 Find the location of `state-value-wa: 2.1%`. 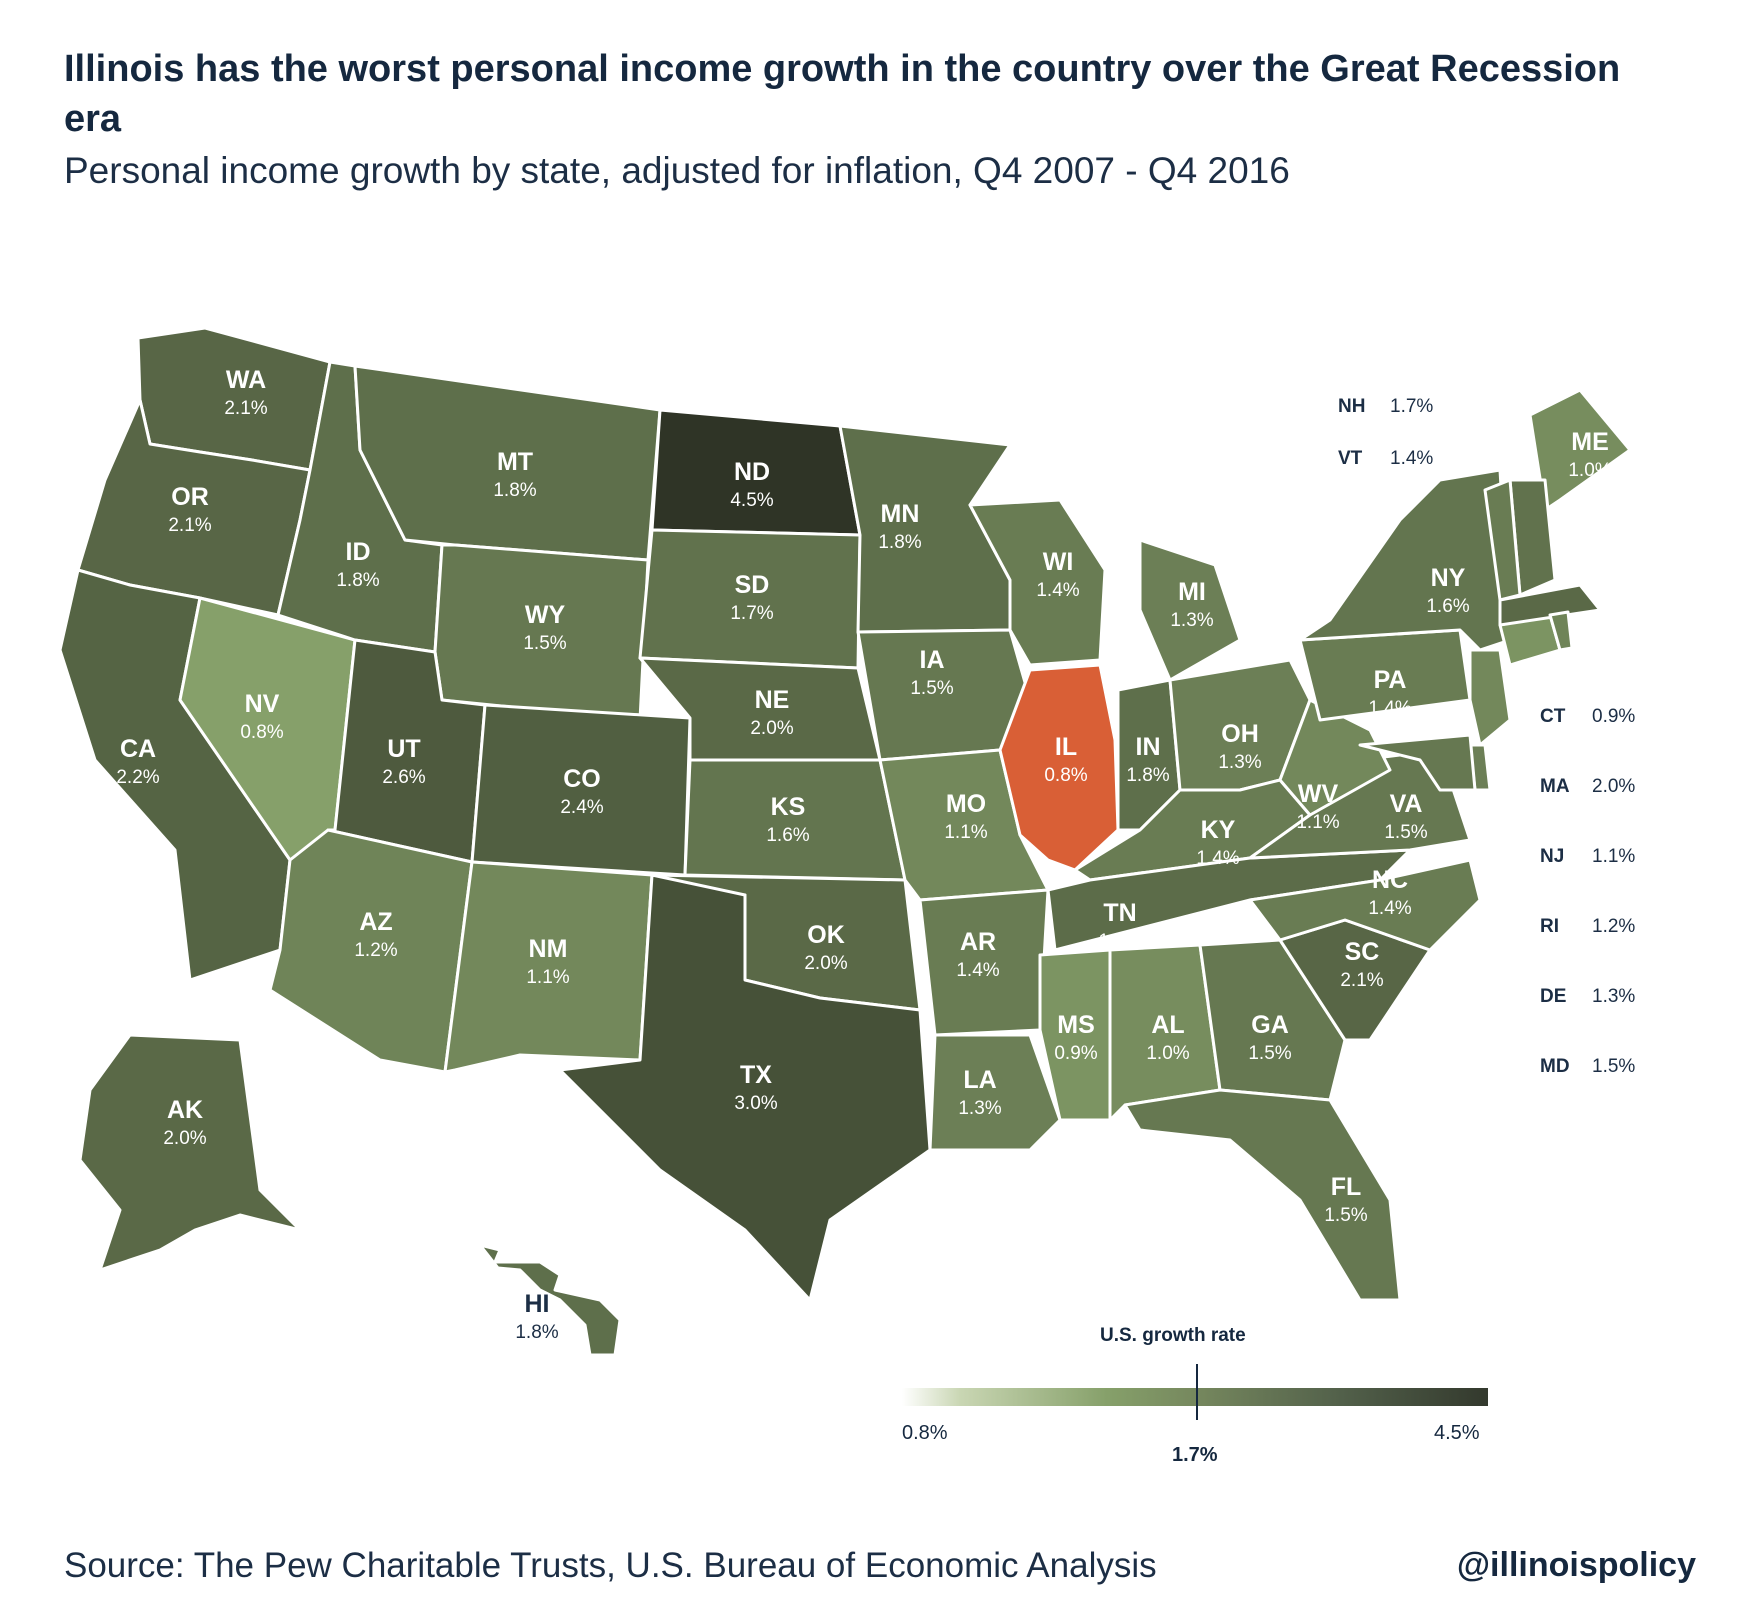

state-value-wa: 2.1% is located at coordinates (245, 408).